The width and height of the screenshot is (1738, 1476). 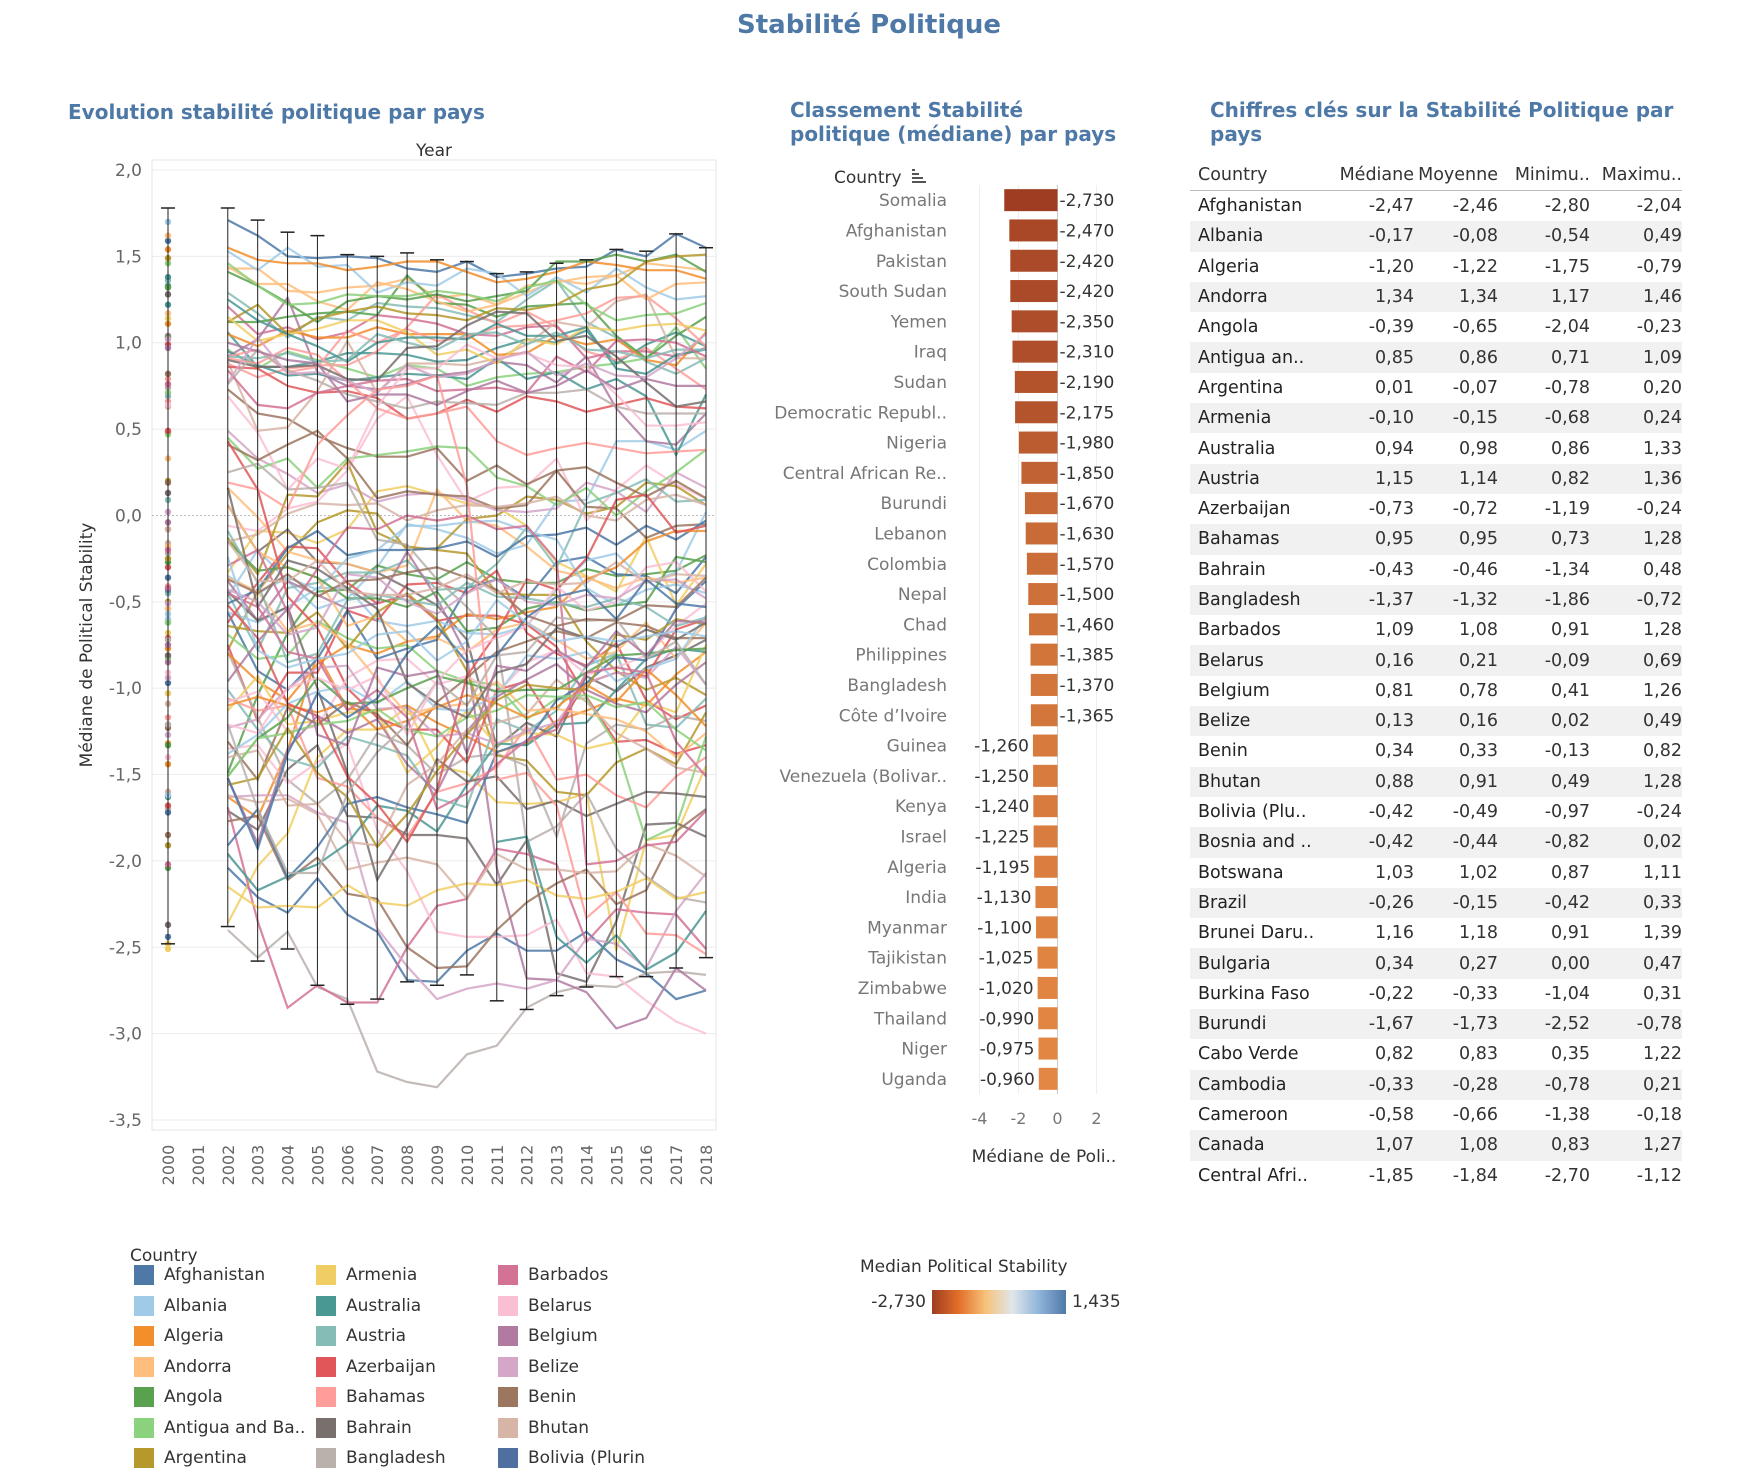 I want to click on table-row: Brazil -0,26 -0,15 -0,42 0,33, so click(x=1436, y=903).